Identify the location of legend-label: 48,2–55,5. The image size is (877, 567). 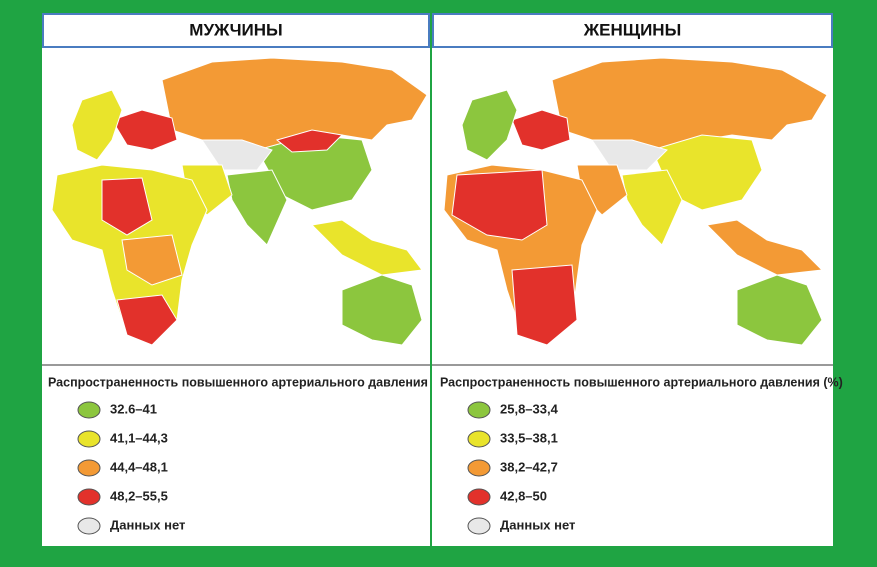
(139, 495).